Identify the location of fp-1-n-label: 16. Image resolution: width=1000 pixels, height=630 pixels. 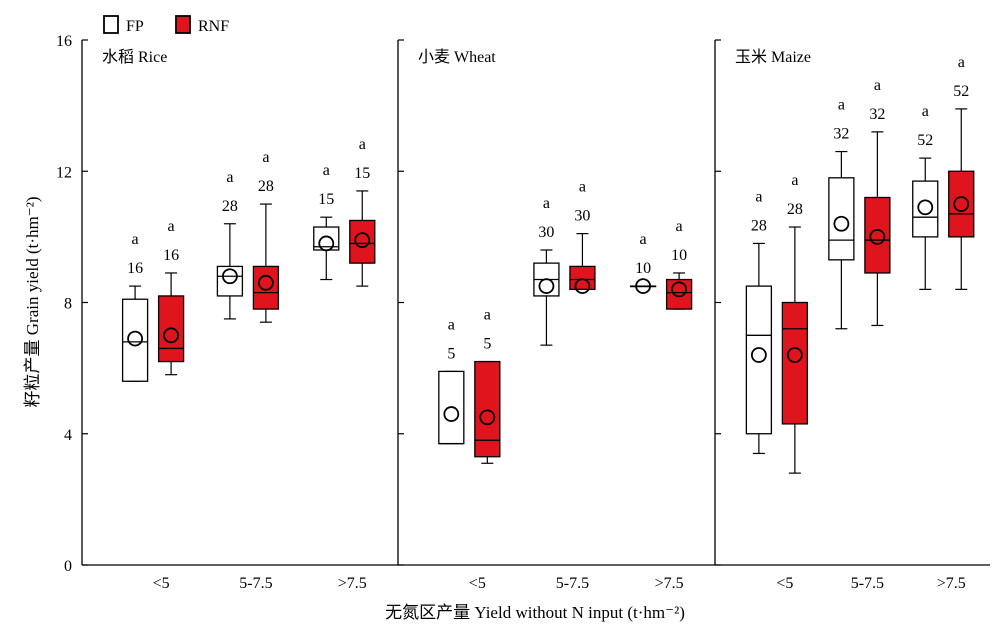
(135, 268).